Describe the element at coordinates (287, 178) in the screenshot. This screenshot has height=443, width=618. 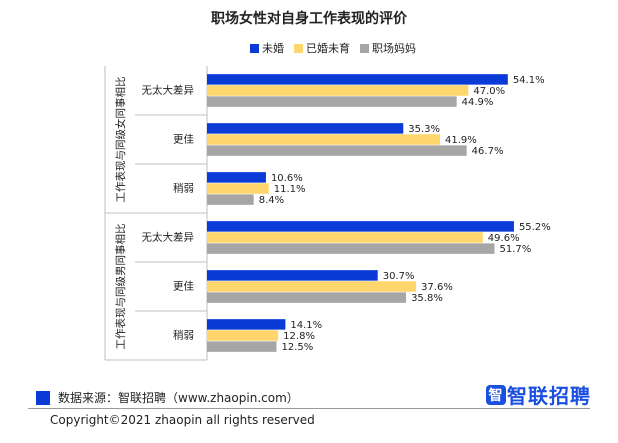
I see `data-label: 10.6%` at that location.